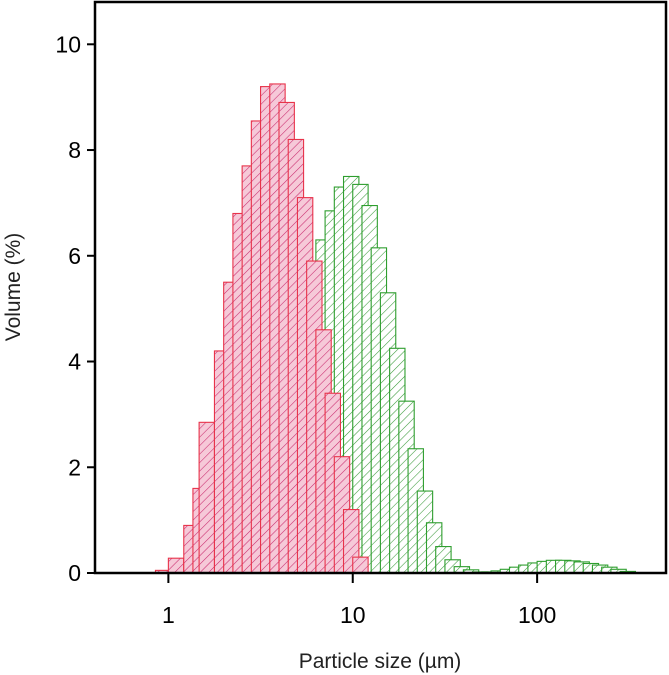  What do you see at coordinates (74, 573) in the screenshot?
I see `y-tick-label: 0` at bounding box center [74, 573].